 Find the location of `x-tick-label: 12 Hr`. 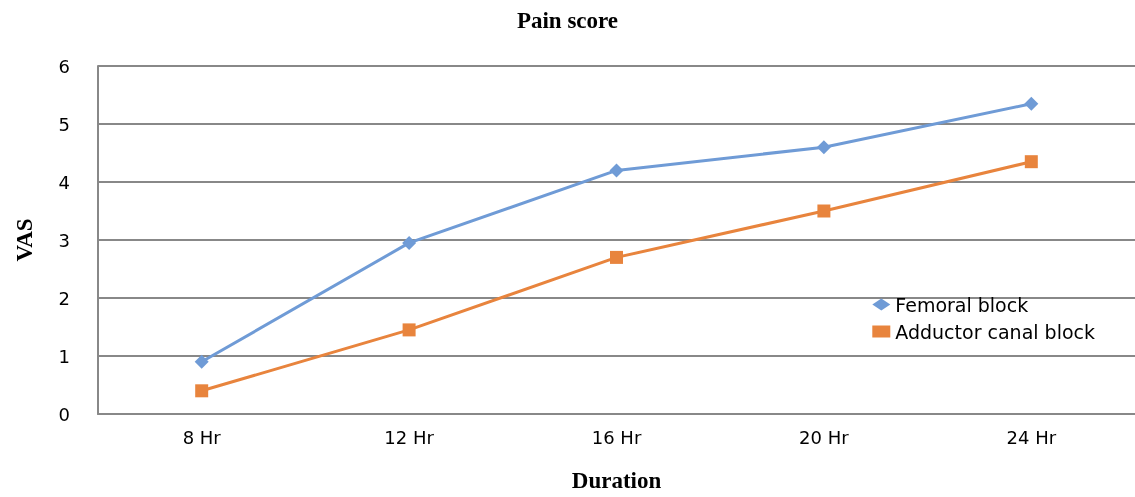

x-tick-label: 12 Hr is located at coordinates (409, 437).